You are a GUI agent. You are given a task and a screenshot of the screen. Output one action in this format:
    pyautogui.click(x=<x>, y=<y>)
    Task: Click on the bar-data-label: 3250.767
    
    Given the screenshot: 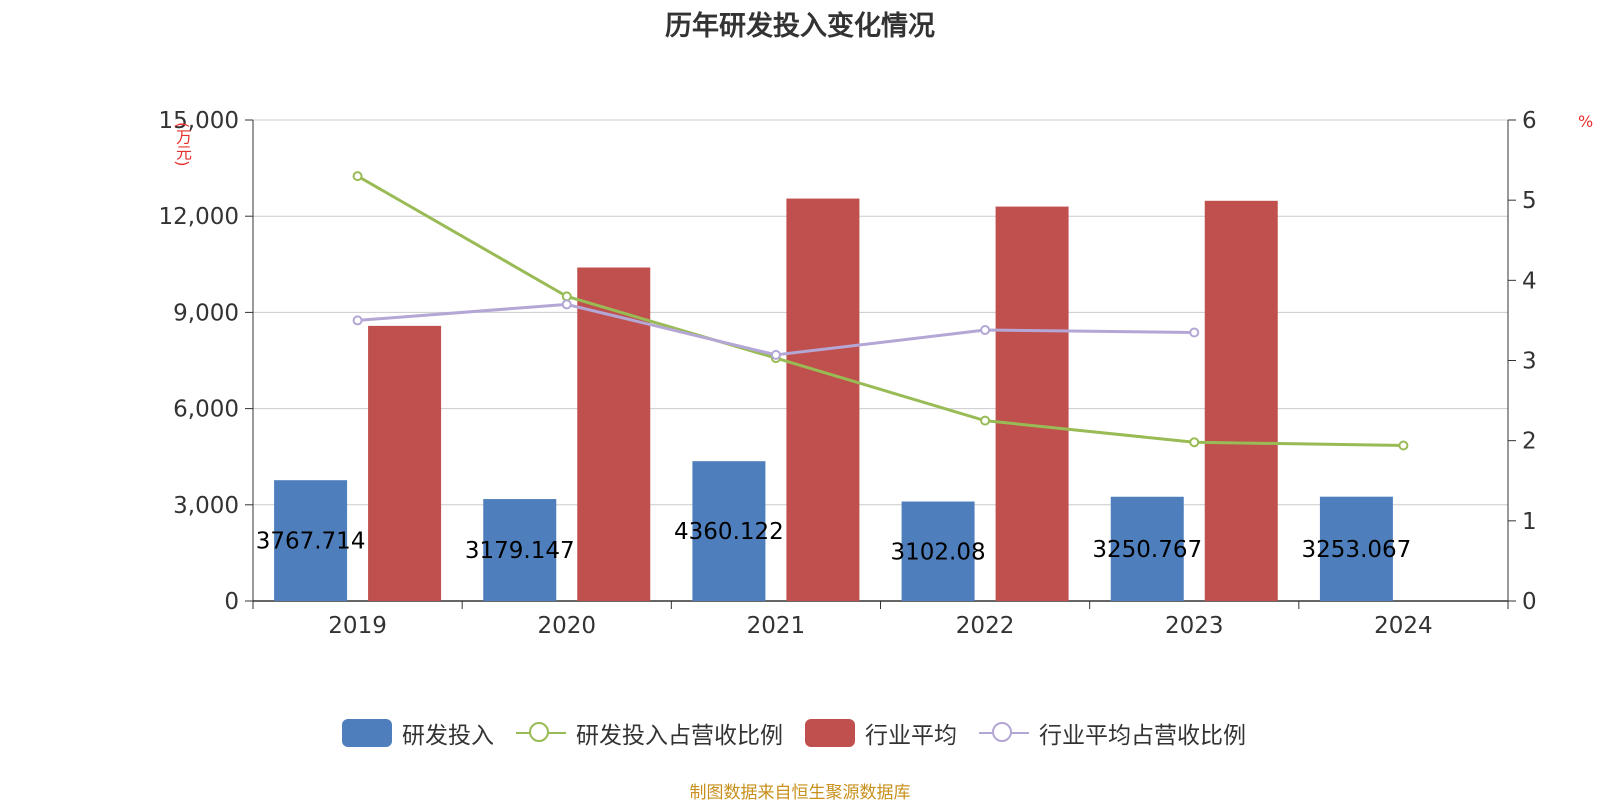 What is the action you would take?
    pyautogui.click(x=1147, y=550)
    